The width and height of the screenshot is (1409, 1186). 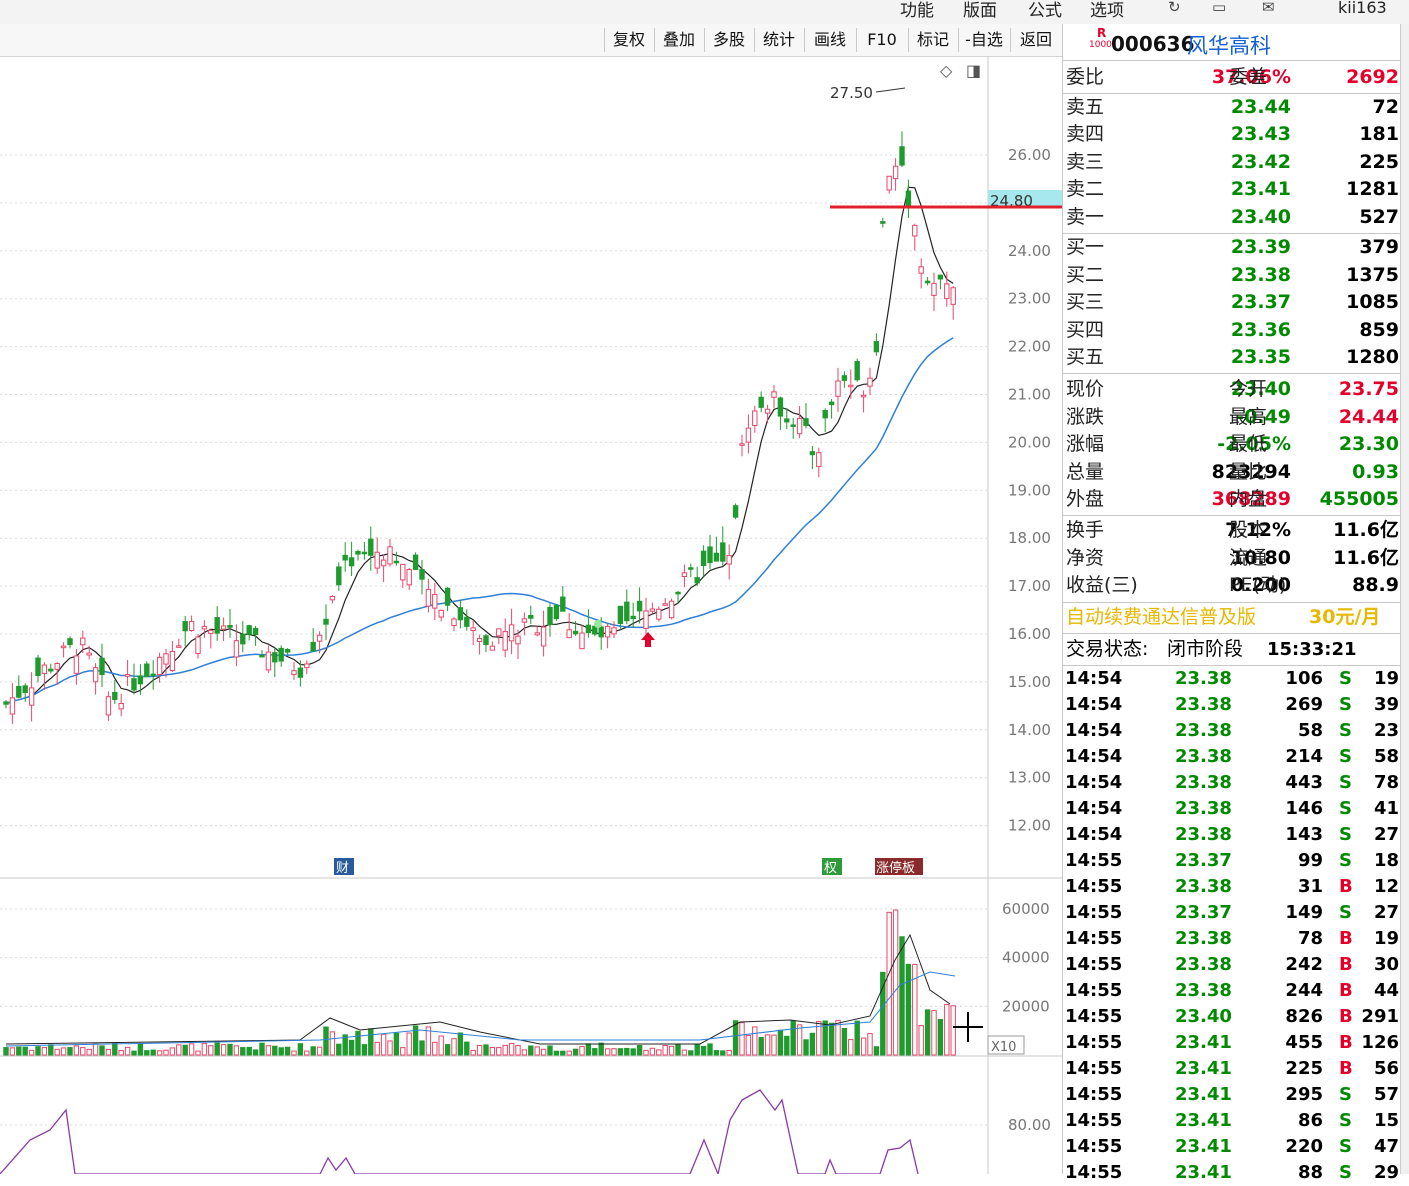 I want to click on volume-tick-label: 60000, so click(x=1026, y=909).